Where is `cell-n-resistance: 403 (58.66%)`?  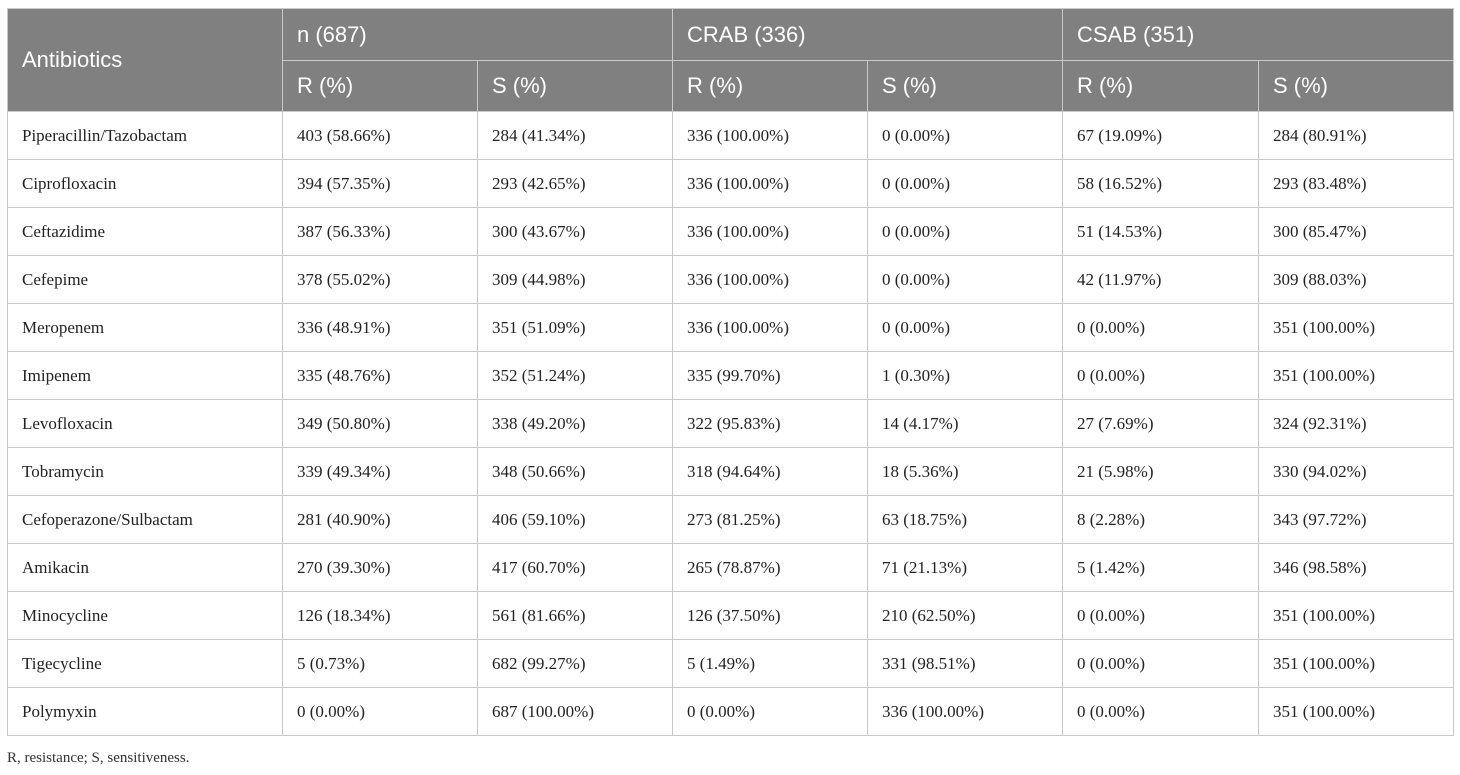 cell-n-resistance: 403 (58.66%) is located at coordinates (380, 135).